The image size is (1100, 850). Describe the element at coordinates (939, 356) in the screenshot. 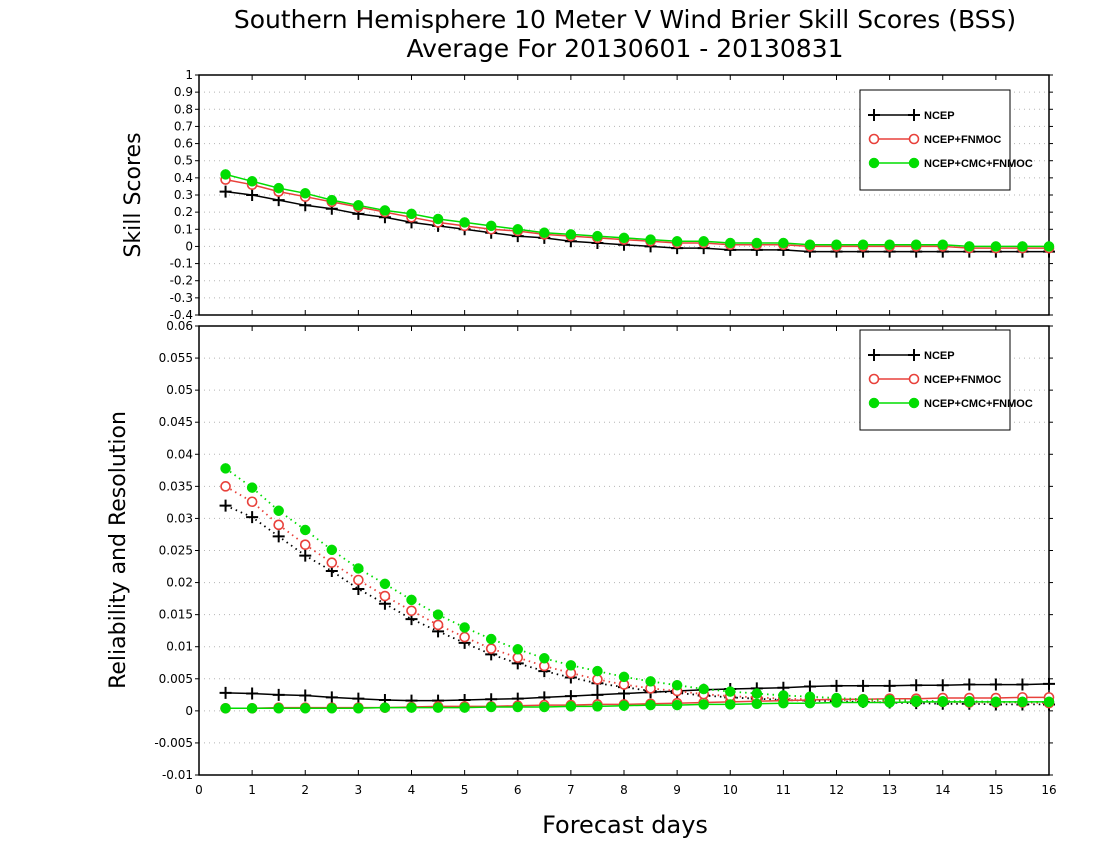

I see `legend-label: NCEP` at that location.